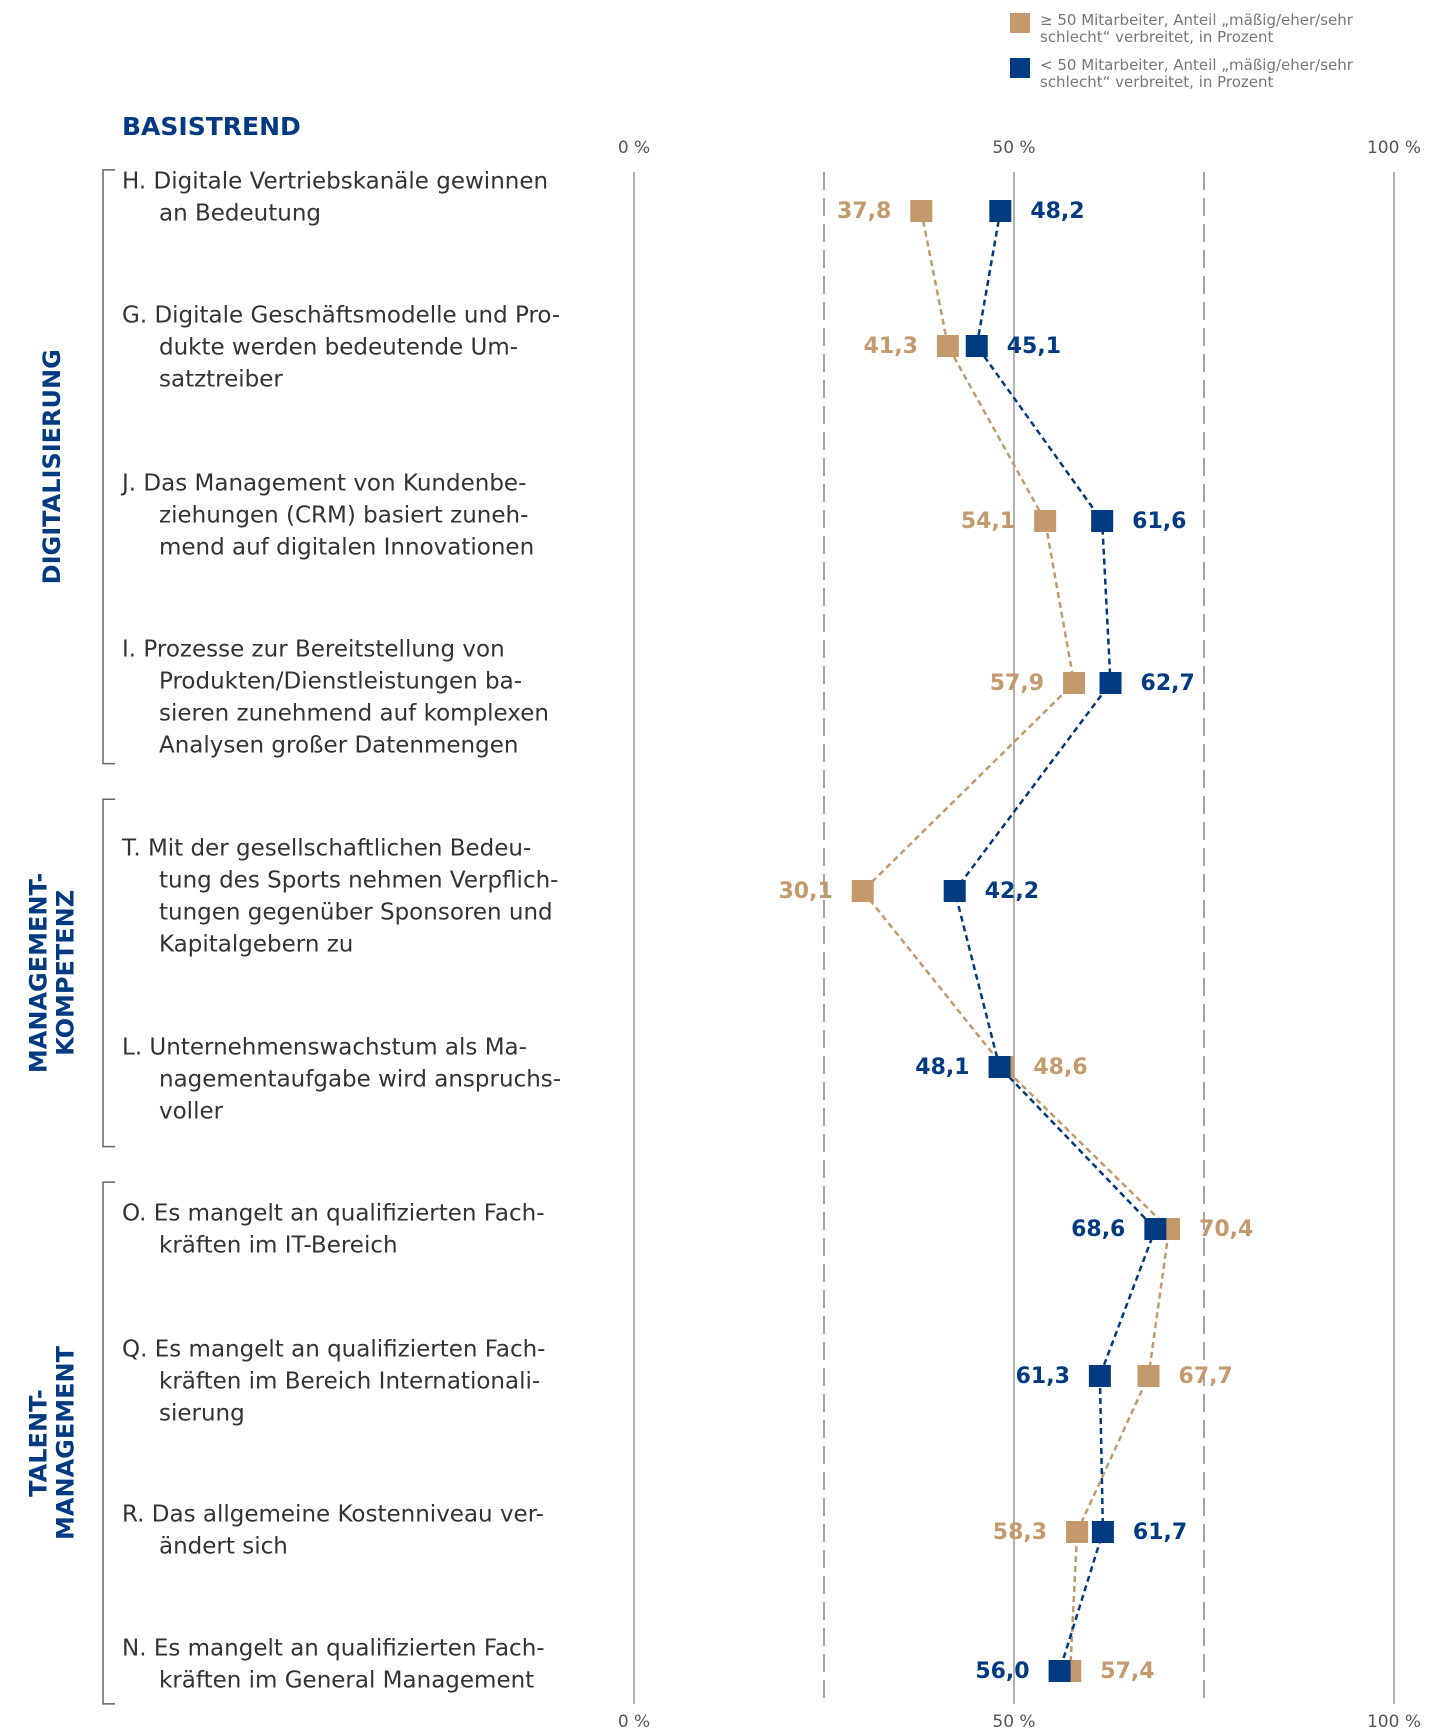 This screenshot has width=1443, height=1733. What do you see at coordinates (1206, 1376) in the screenshot?
I see `value-label: 67,7` at bounding box center [1206, 1376].